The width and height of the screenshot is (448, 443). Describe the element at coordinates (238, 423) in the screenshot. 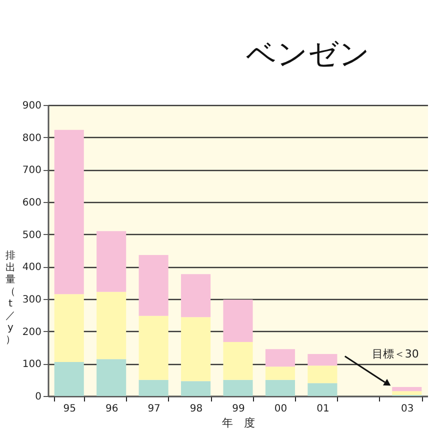

I see `x-axis-title: 年 度` at that location.